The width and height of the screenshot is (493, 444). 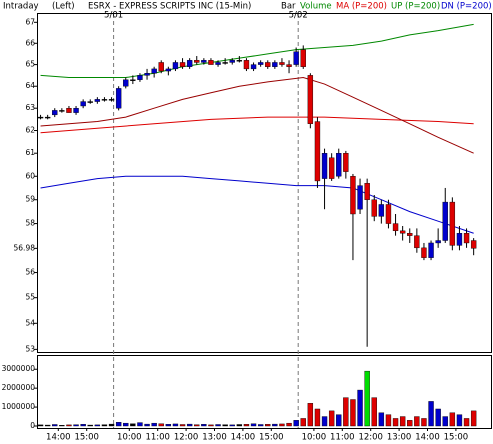 I want to click on y-tick-label: 58, so click(x=30, y=223).